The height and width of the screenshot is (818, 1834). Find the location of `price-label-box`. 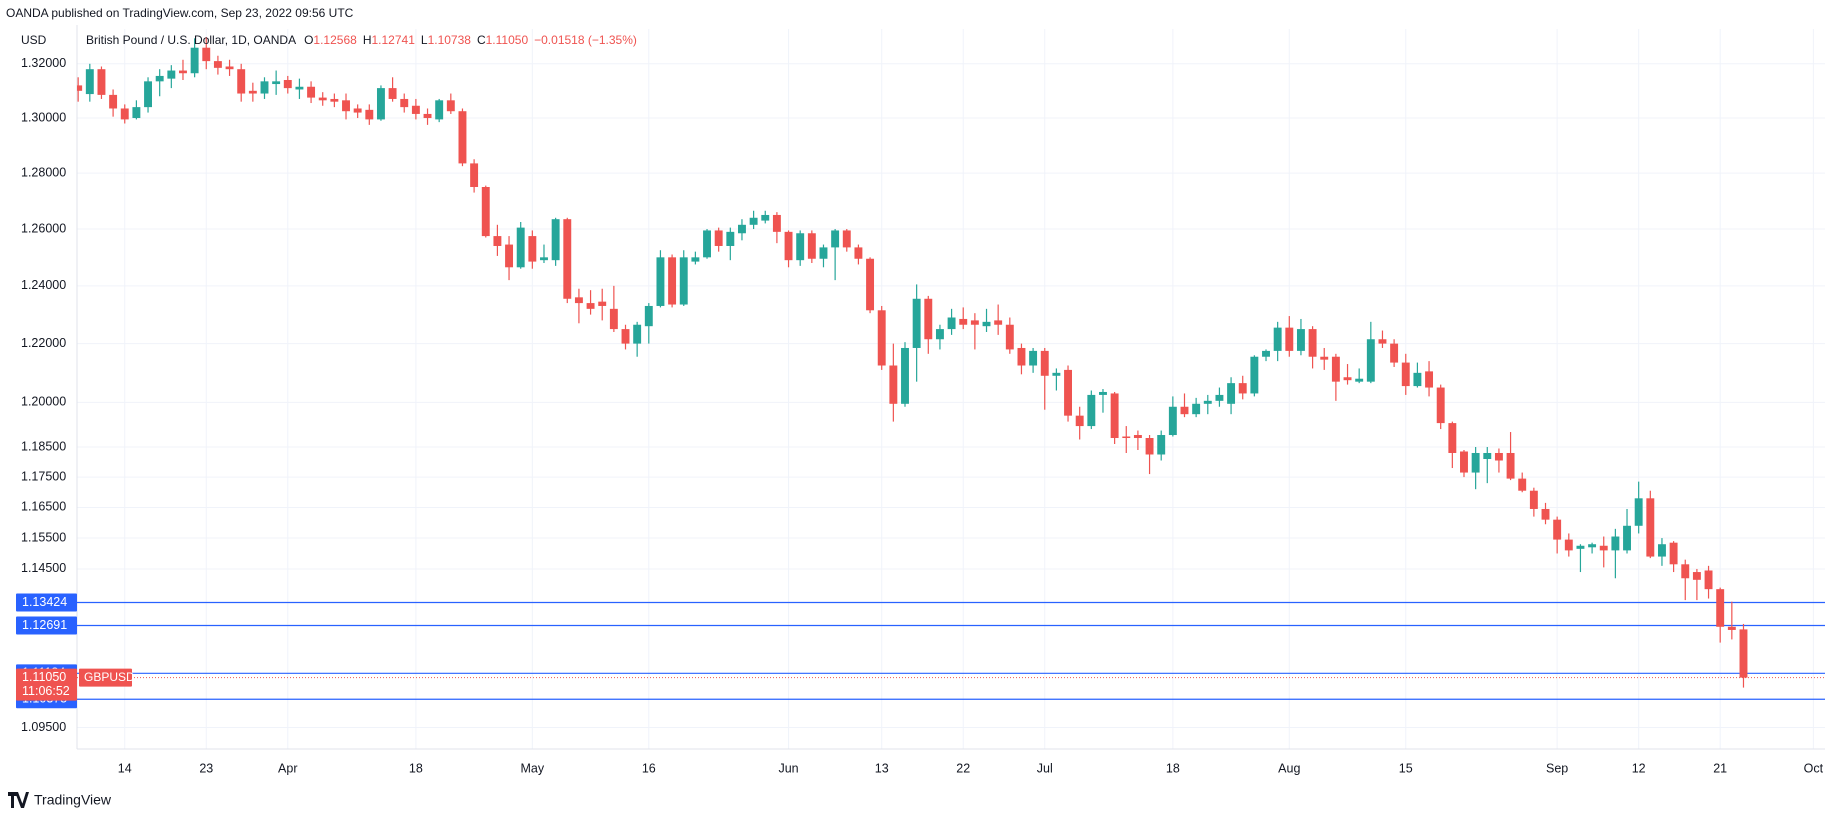

price-label-box is located at coordinates (46, 684).